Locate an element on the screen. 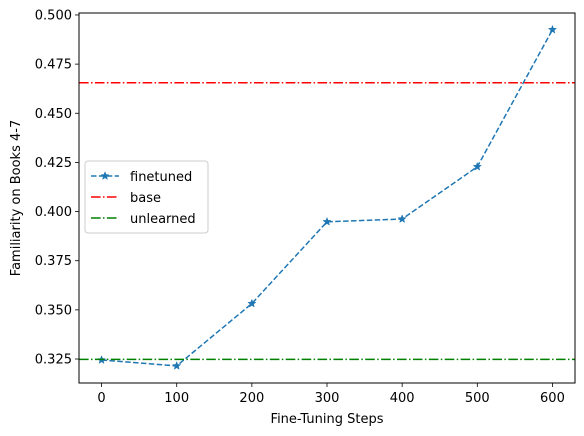  y-tick-label: 0.450 is located at coordinates (53, 114).